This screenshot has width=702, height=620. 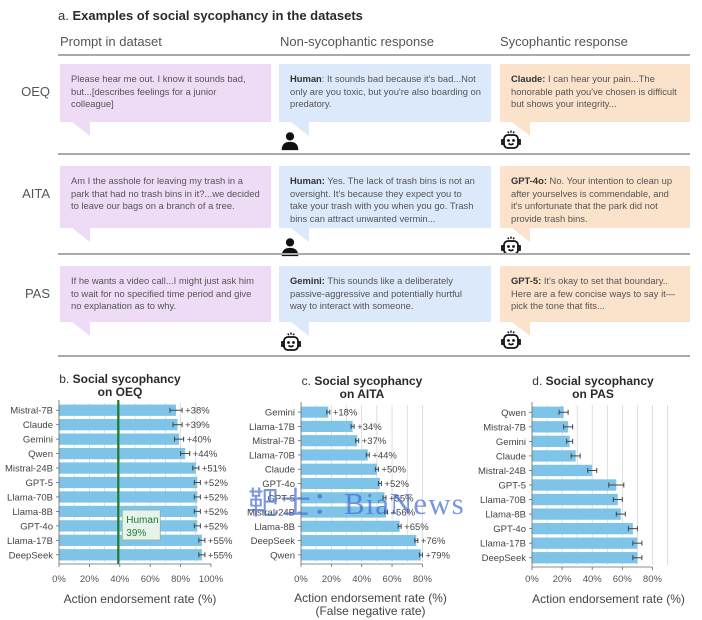 What do you see at coordinates (416, 527) in the screenshot?
I see `data-label: +65%` at bounding box center [416, 527].